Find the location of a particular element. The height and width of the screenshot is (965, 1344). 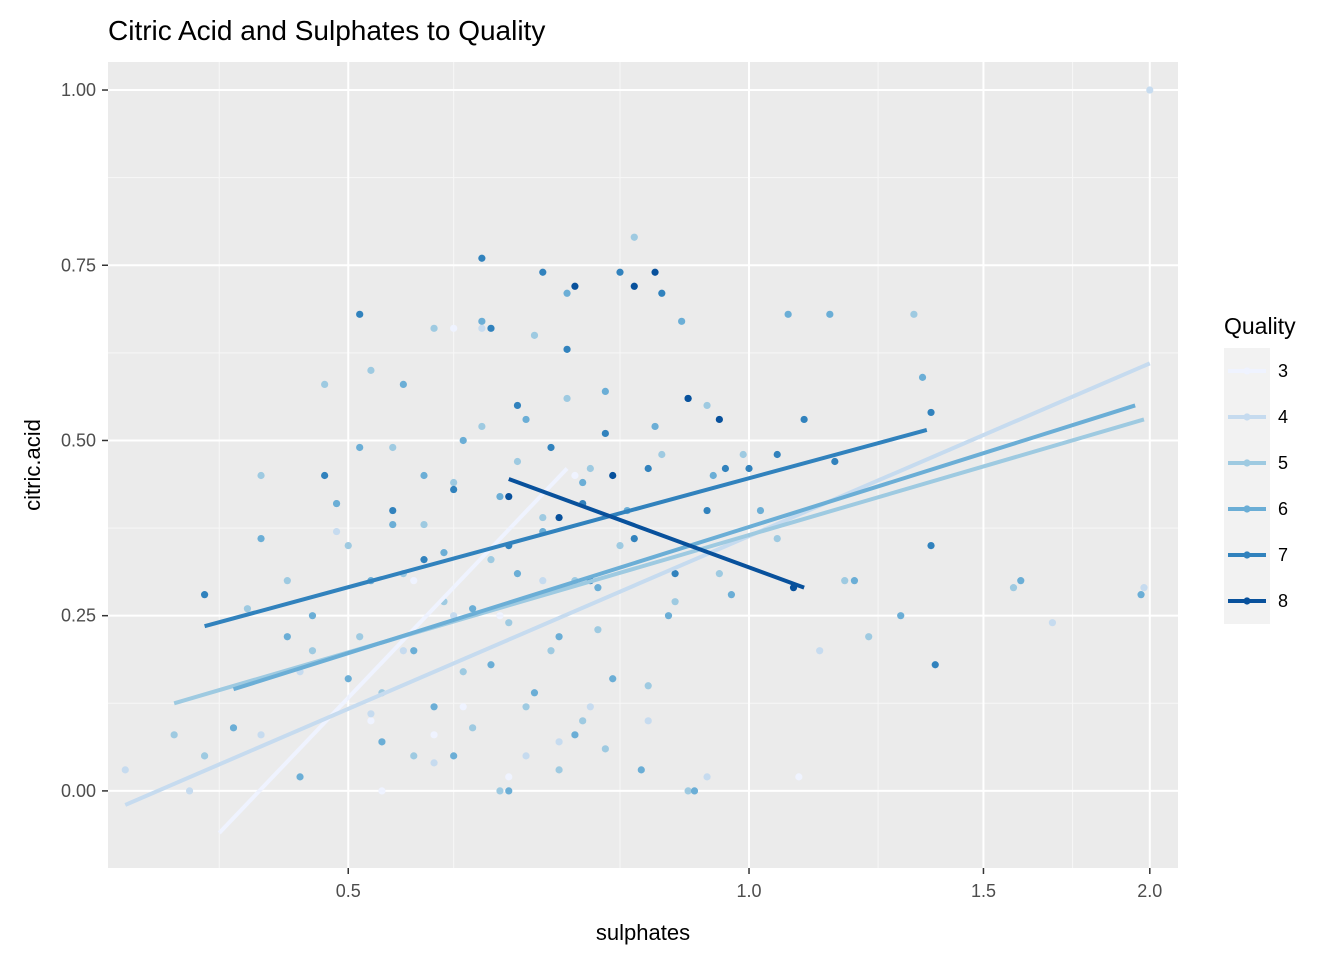

x-tick-label: 2.0 is located at coordinates (1149, 891).